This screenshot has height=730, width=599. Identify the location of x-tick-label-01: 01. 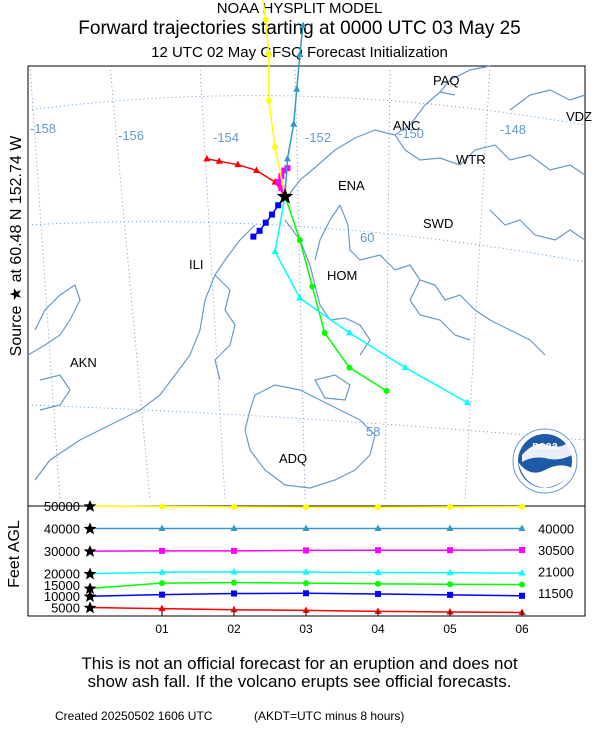
(162, 629).